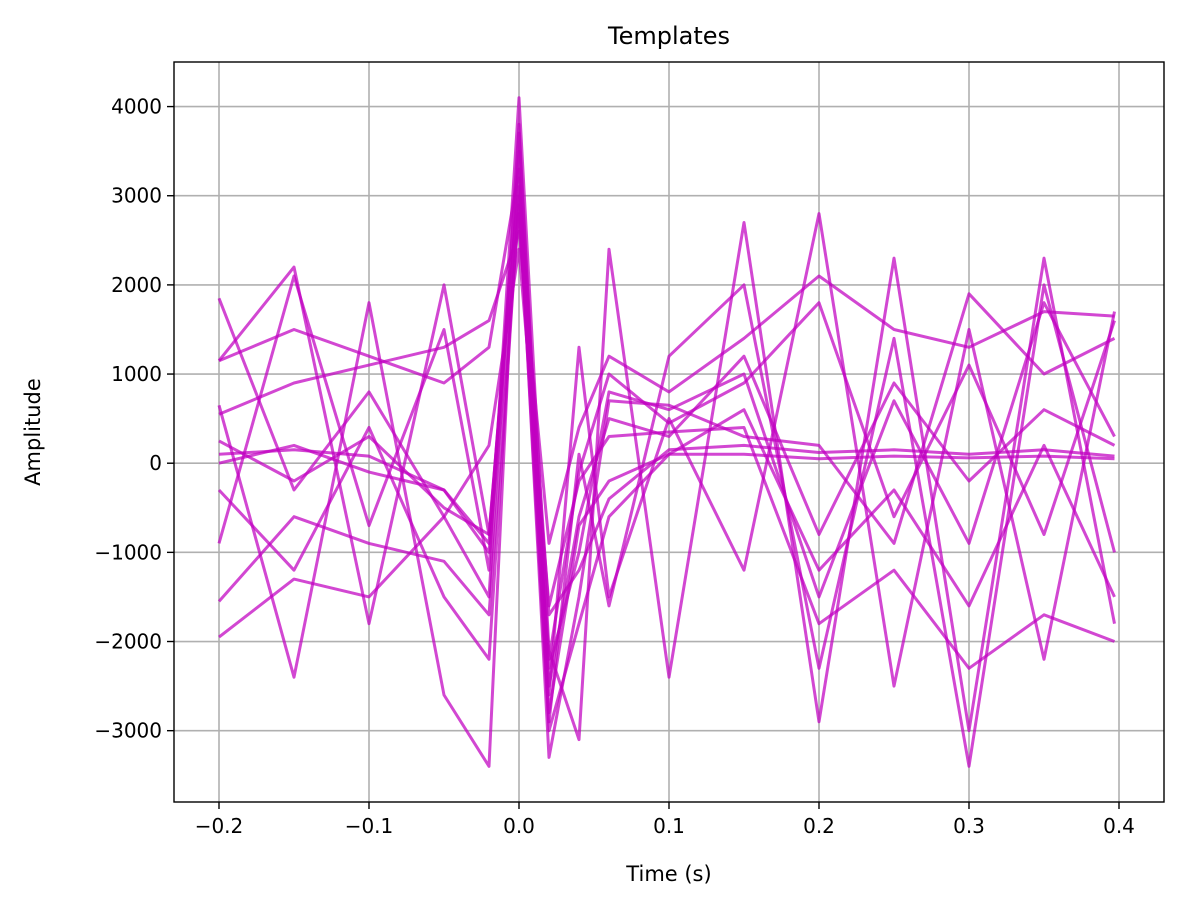 The height and width of the screenshot is (908, 1184). I want to click on x-tick-label: 0.2, so click(819, 826).